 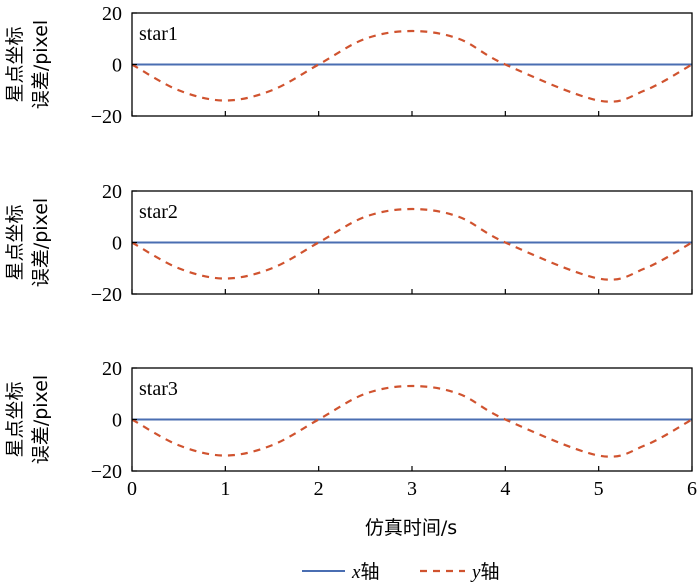 What do you see at coordinates (158, 212) in the screenshot?
I see `panel-label: star2` at bounding box center [158, 212].